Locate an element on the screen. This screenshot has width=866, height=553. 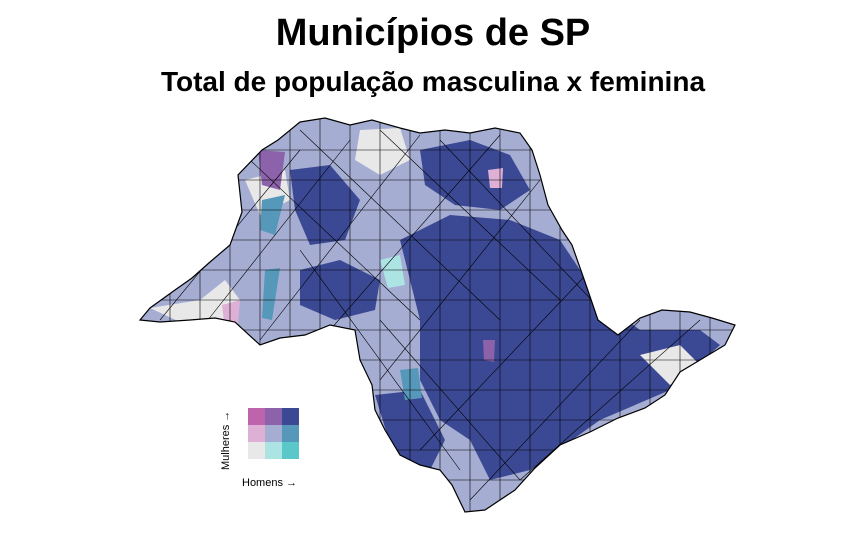
legend-y-label: Mulheres → is located at coordinates (226, 440).